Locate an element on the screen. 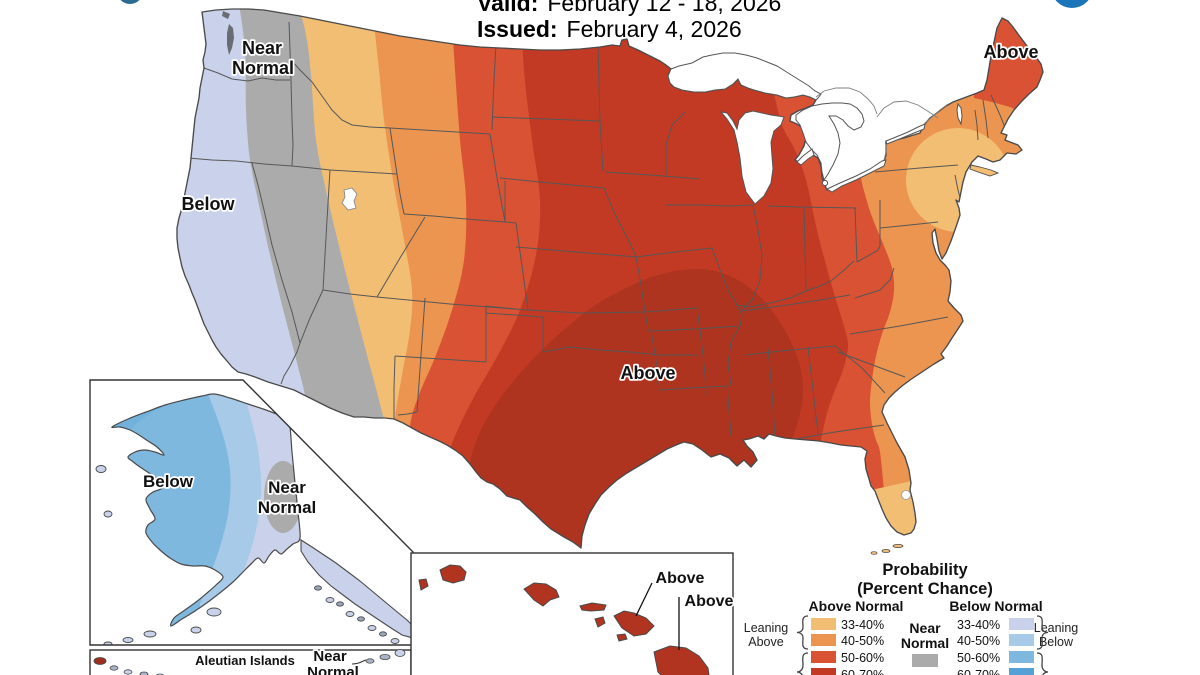 This screenshot has height=675, width=1200. svg-text: Below Normal is located at coordinates (995, 606).